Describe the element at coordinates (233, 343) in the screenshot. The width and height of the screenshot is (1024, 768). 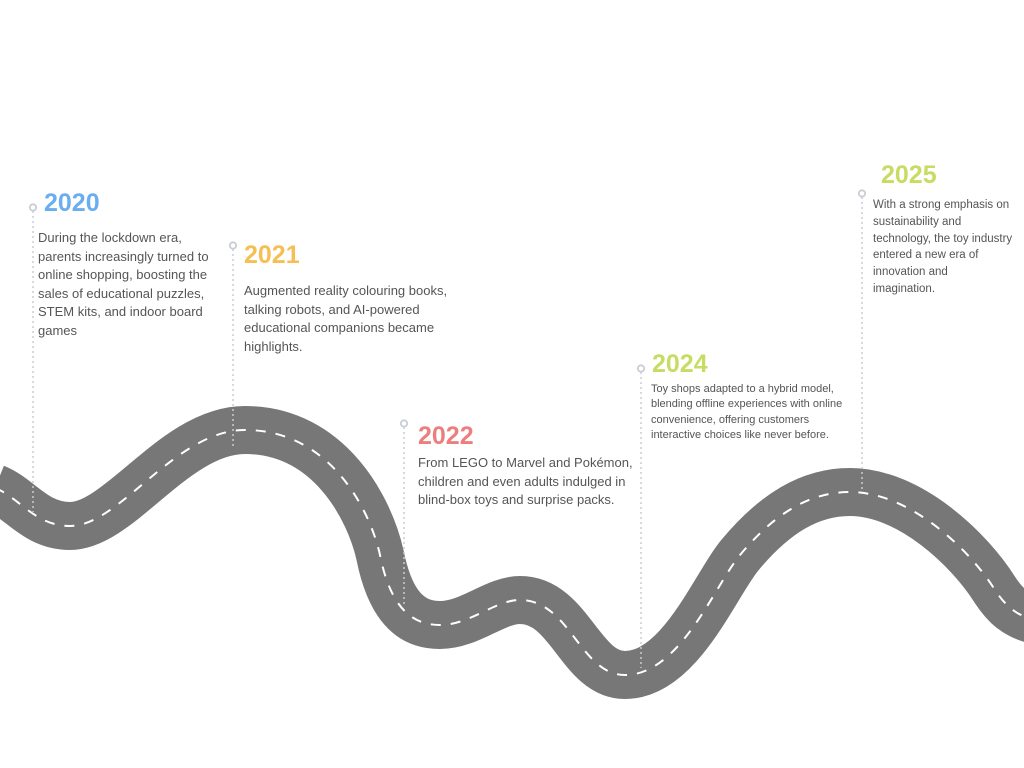
I see `connector-2021` at that location.